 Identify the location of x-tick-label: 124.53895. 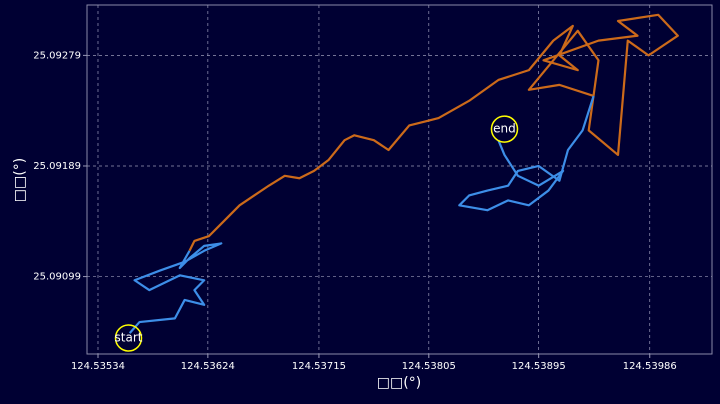
(539, 366).